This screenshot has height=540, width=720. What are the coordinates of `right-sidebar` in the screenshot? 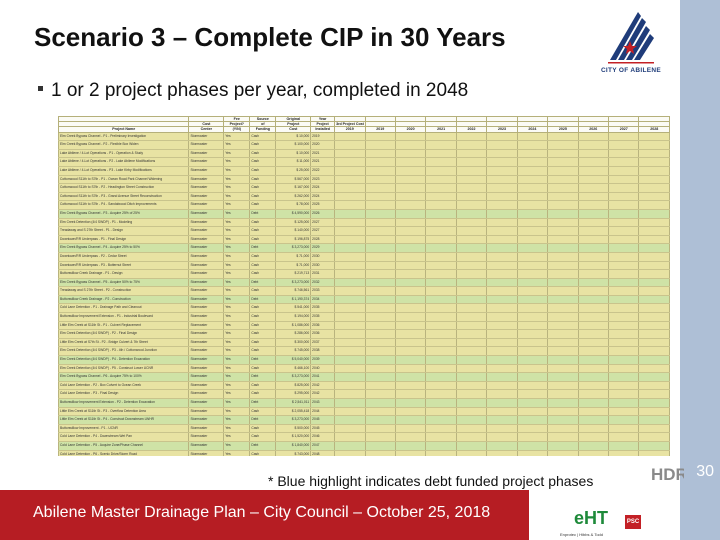 It's located at (700, 270).